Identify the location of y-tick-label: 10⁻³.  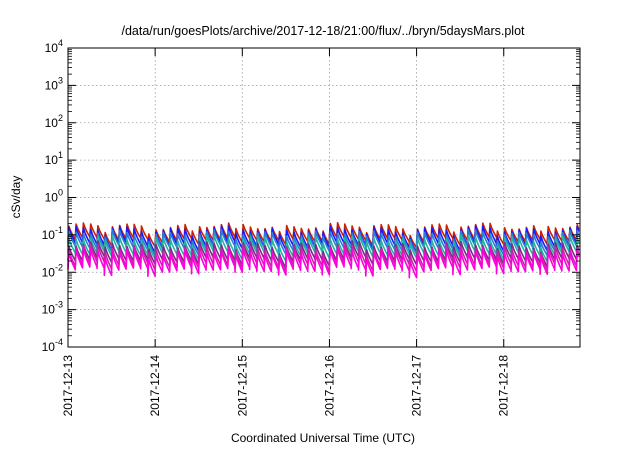
(52, 308).